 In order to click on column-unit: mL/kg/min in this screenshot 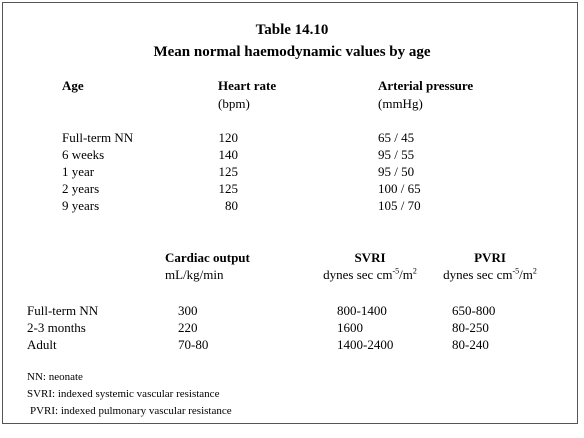, I will do `click(194, 275)`.